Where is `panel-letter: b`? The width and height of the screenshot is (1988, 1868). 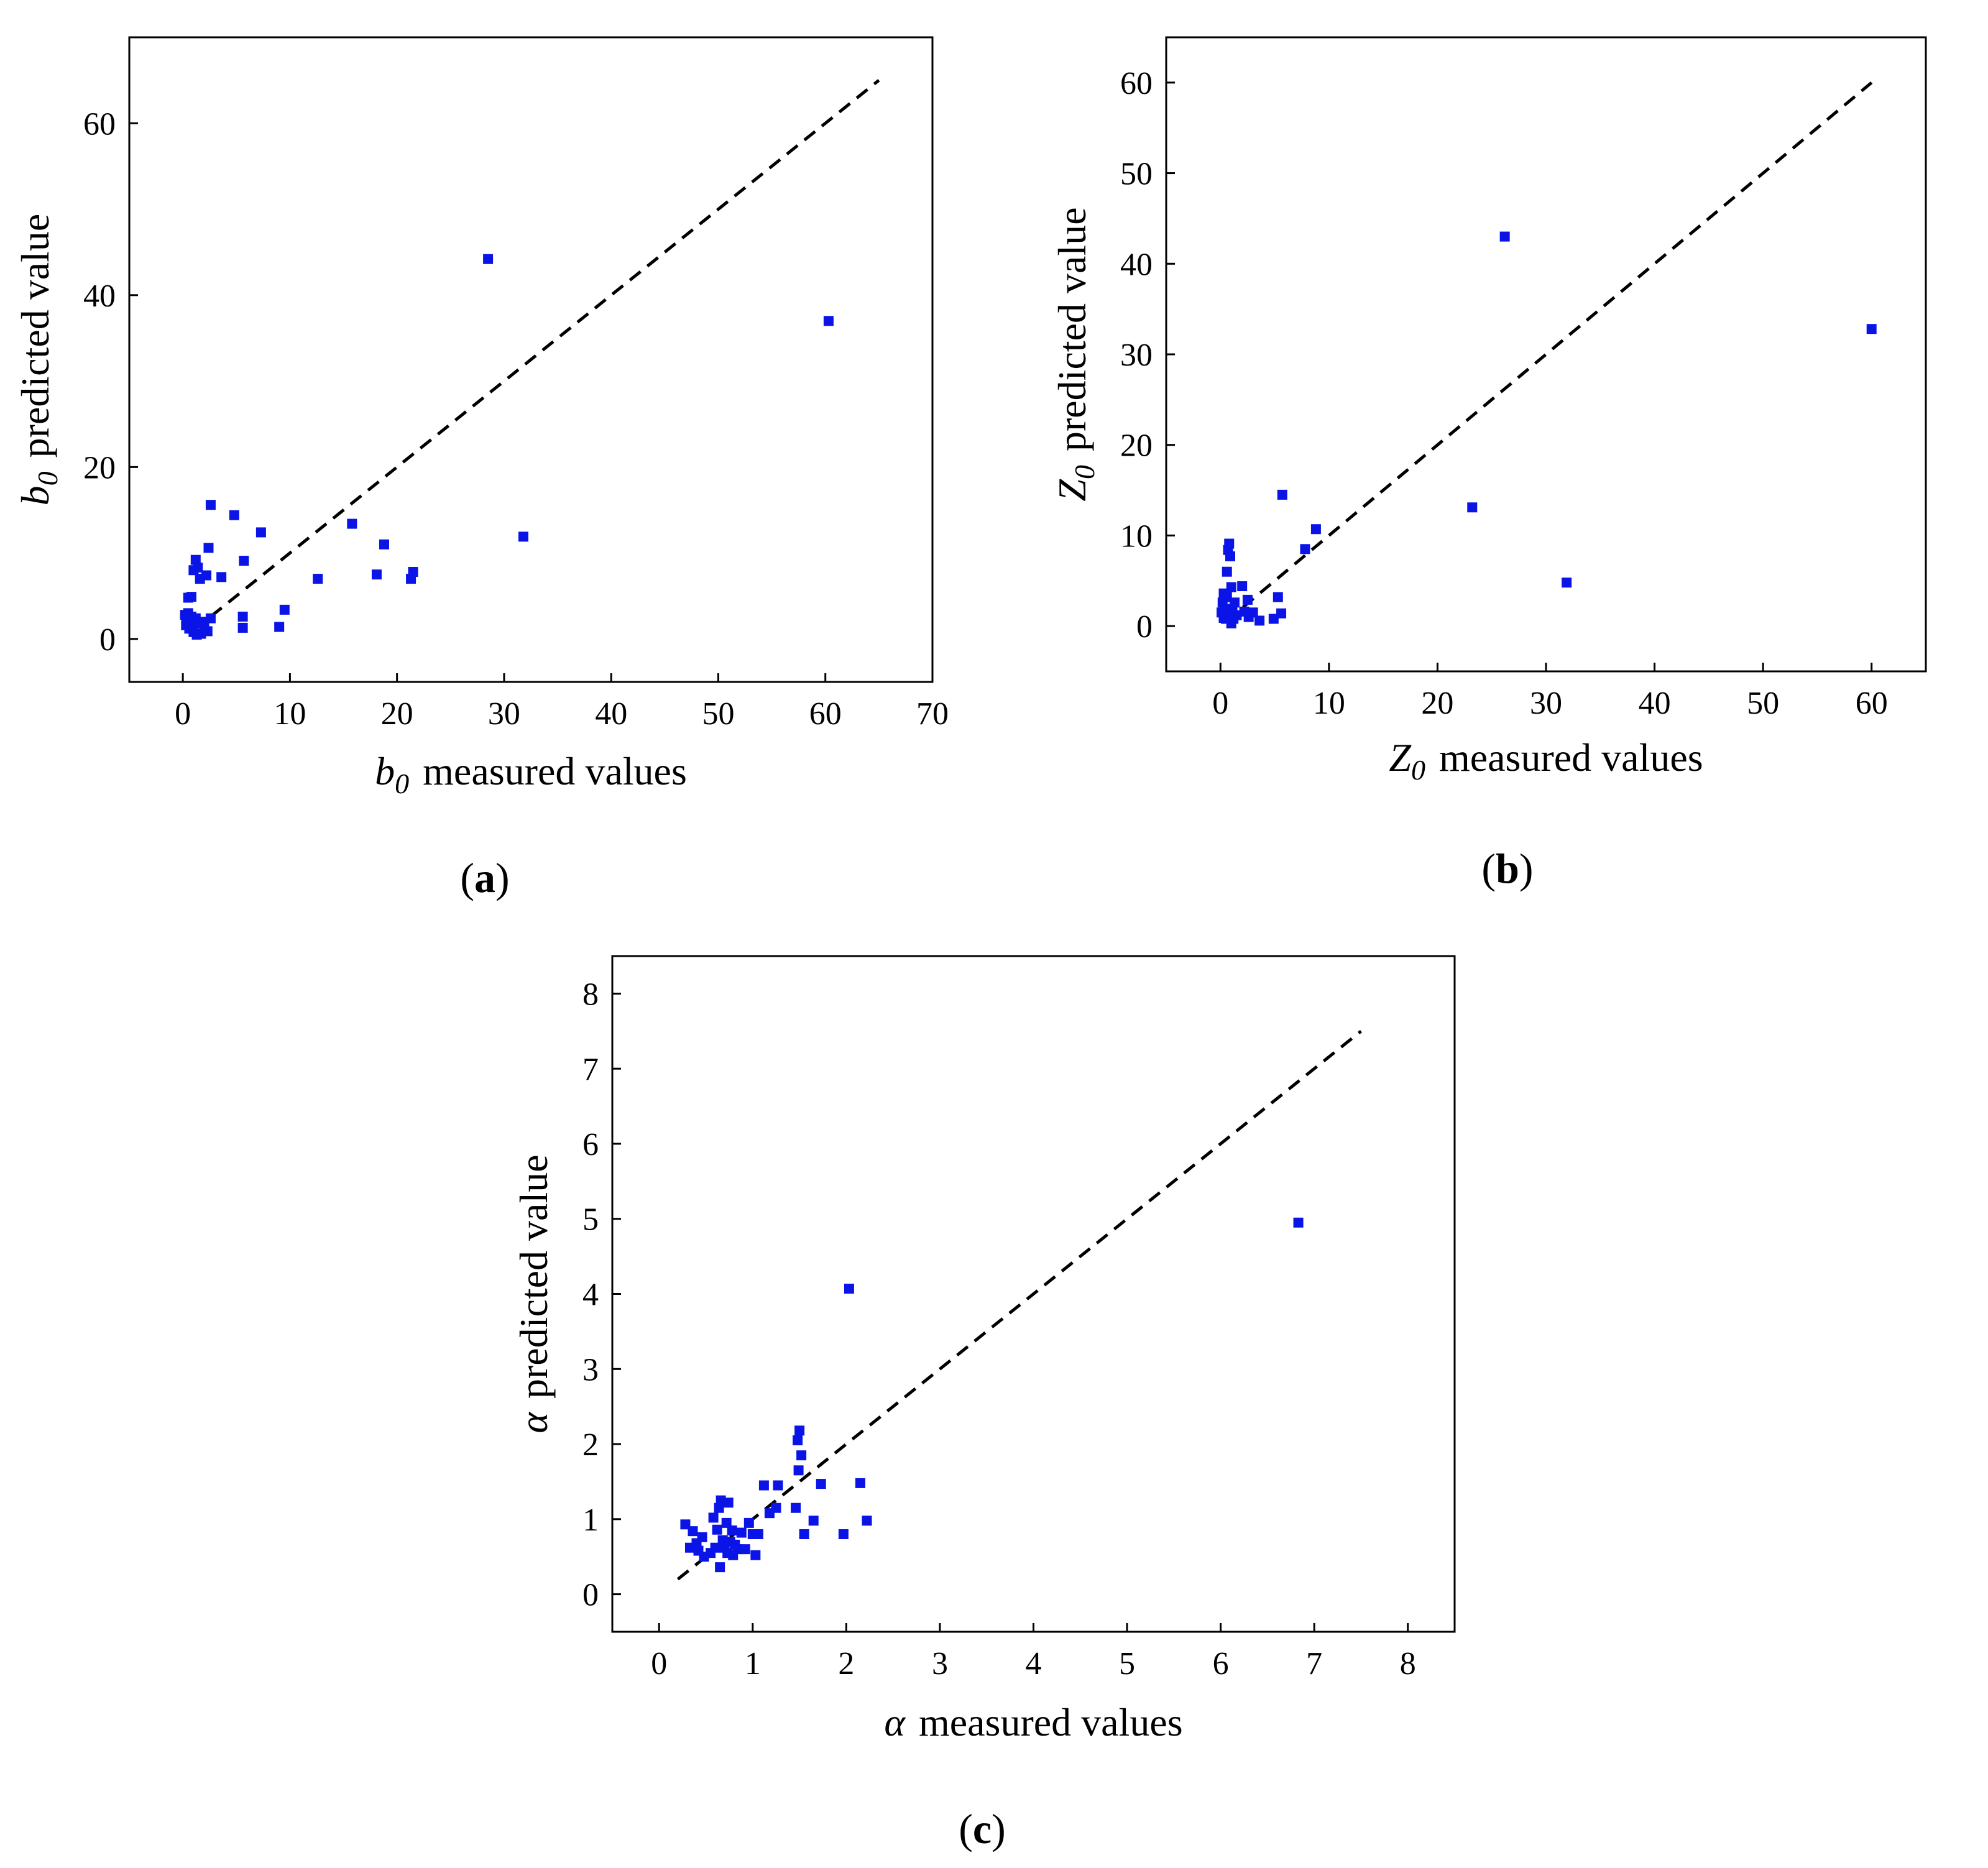 panel-letter: b is located at coordinates (1508, 868).